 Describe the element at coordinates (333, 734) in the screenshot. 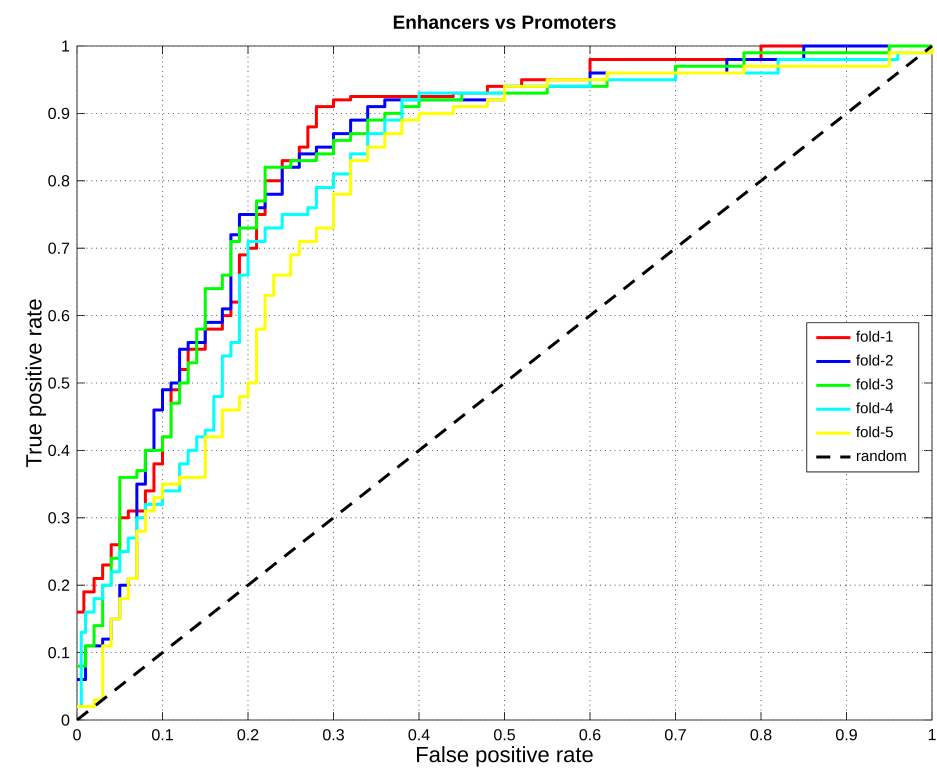

I see `x-tick-label: 0.3` at that location.